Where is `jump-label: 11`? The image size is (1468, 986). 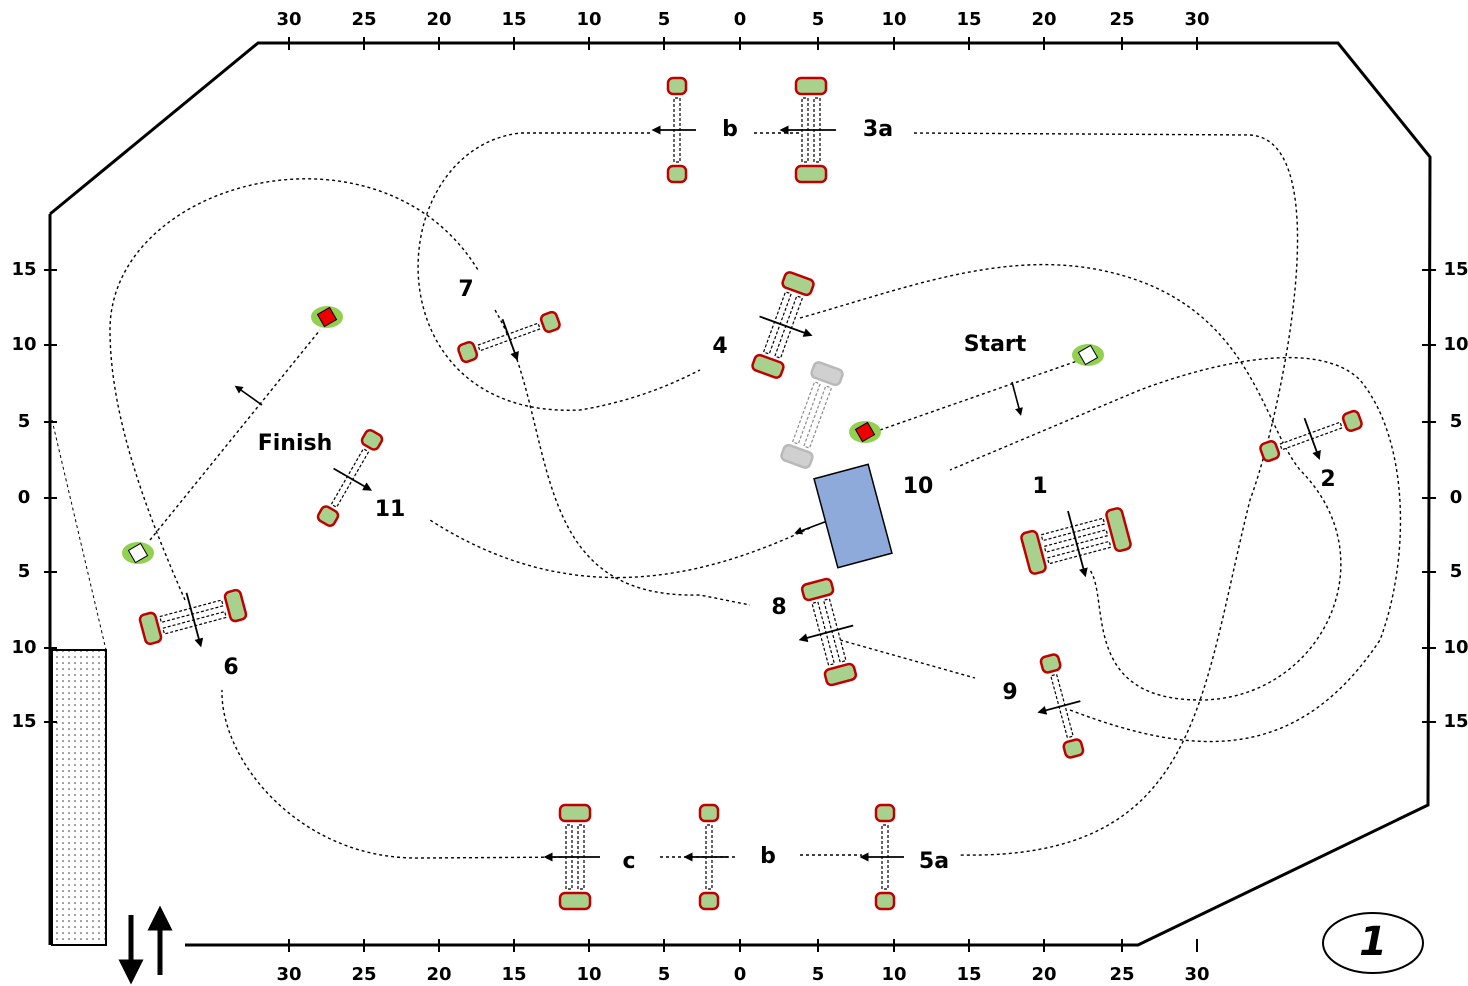 jump-label: 11 is located at coordinates (390, 509).